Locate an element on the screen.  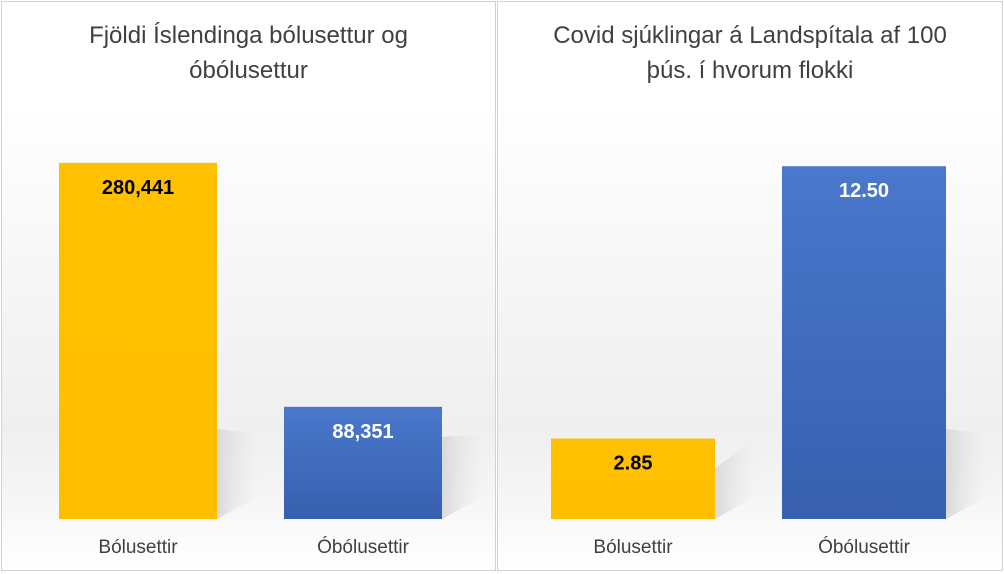
data-label: 88,351 is located at coordinates (362, 432).